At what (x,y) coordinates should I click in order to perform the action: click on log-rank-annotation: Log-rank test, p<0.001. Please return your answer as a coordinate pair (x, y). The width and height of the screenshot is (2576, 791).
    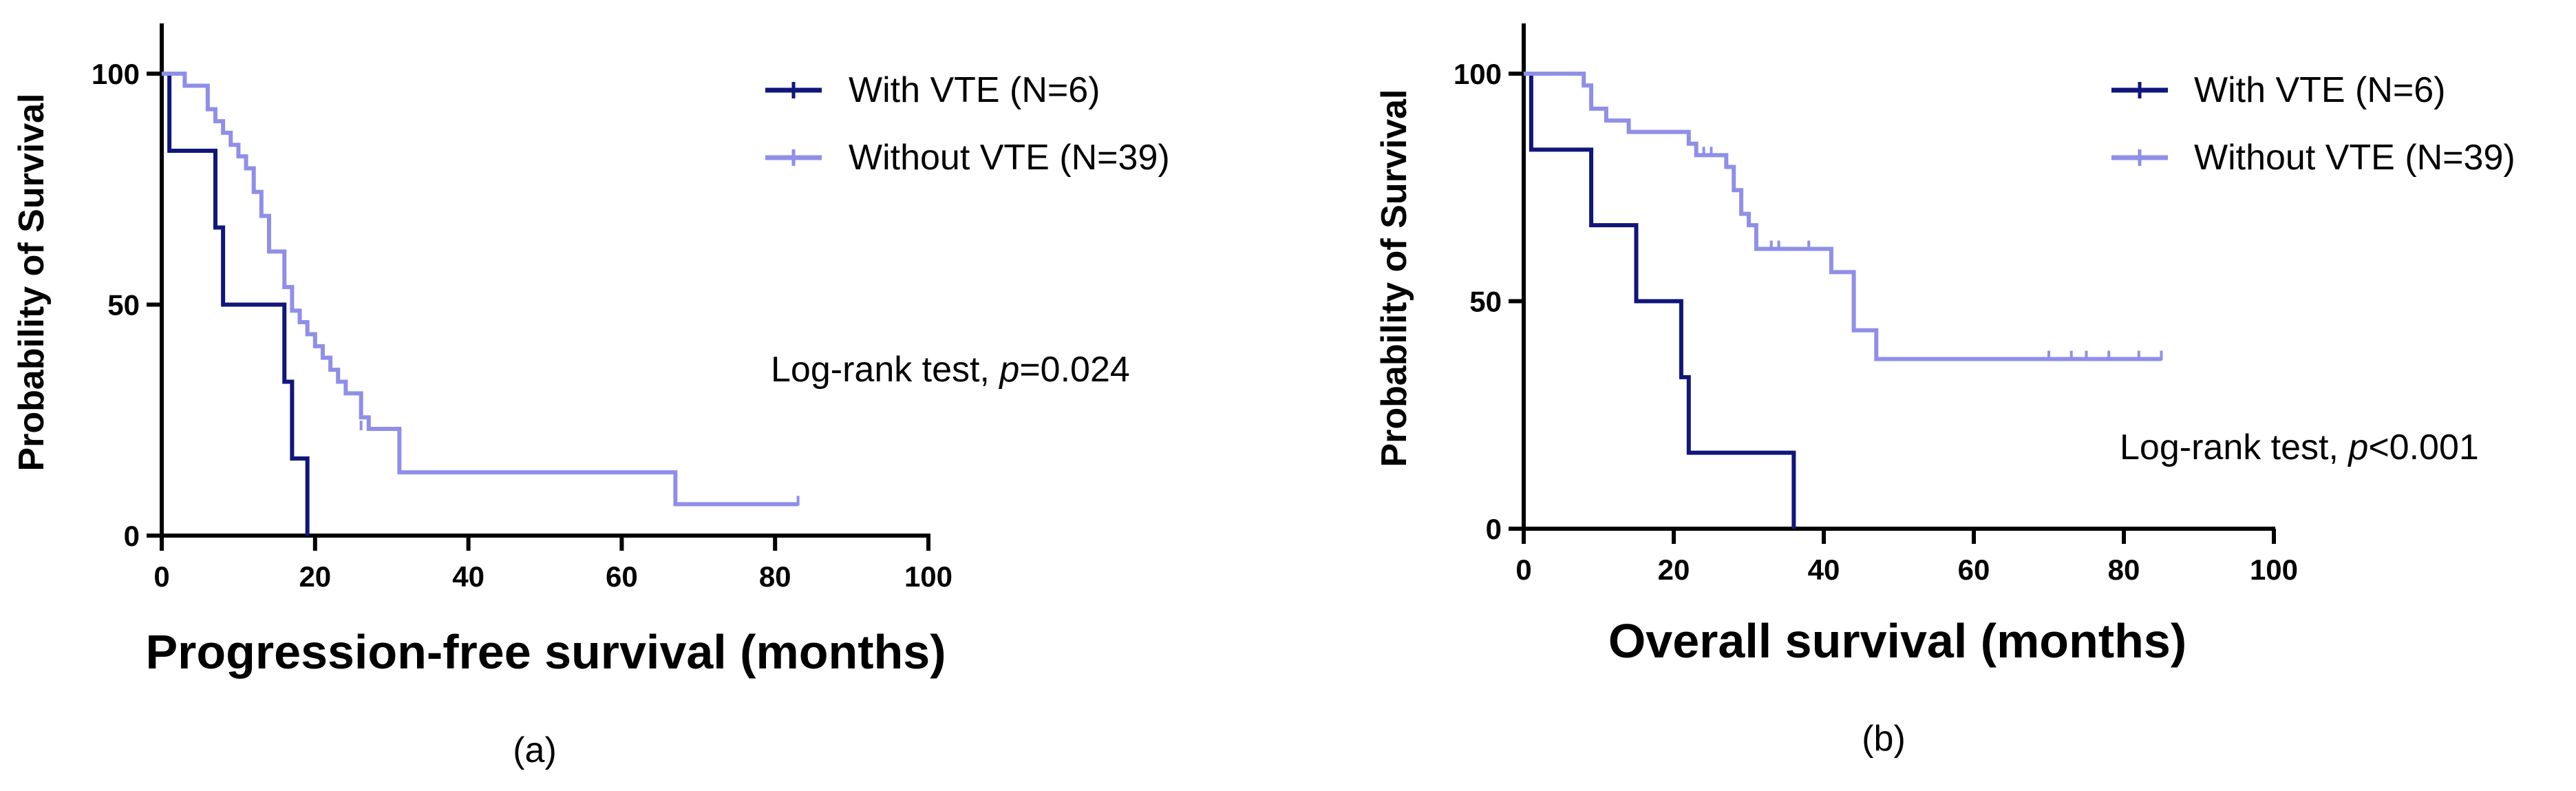
    Looking at the image, I should click on (2299, 448).